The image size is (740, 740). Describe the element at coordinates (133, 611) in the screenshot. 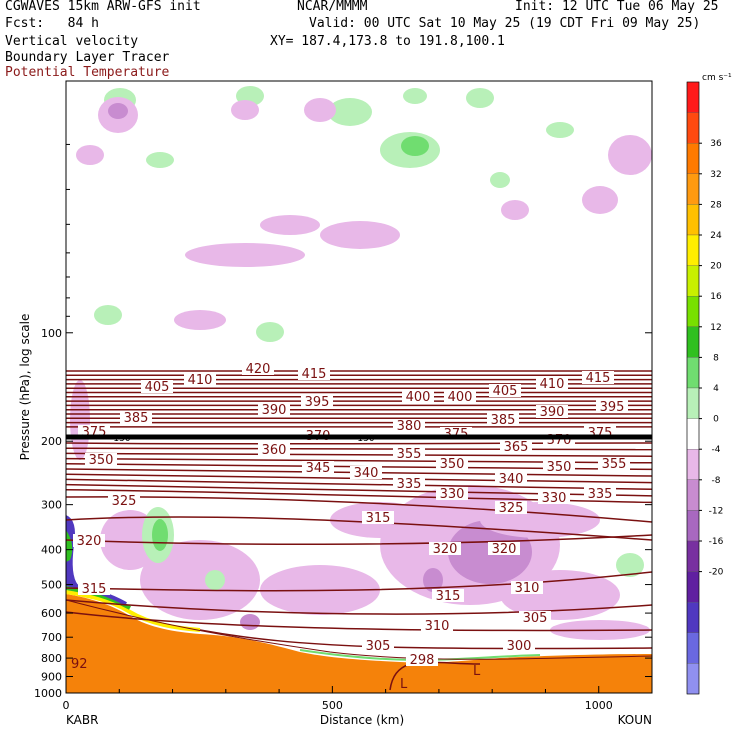

I see `bl-tracer-yellow` at that location.